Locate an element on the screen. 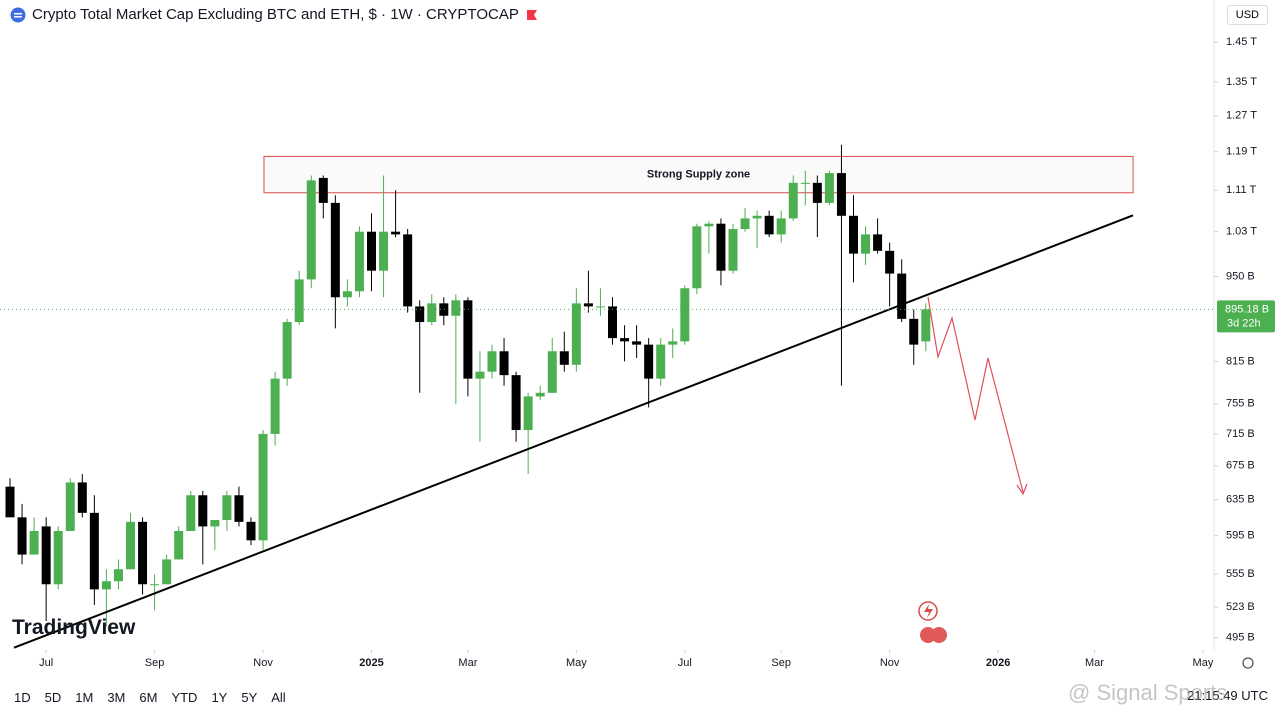 Image resolution: width=1280 pixels, height=720 pixels. timeframe-button: 3M is located at coordinates (116, 697).